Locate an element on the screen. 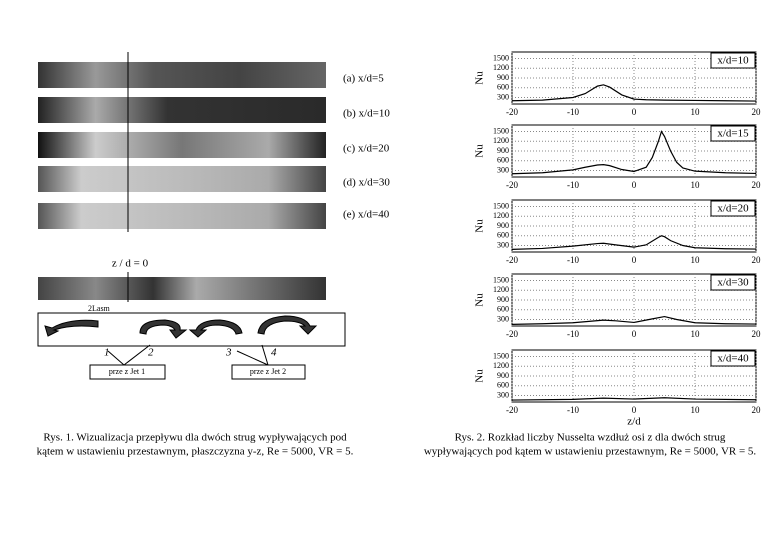 This screenshot has width=780, height=540. image-label: (a) x/d=5 is located at coordinates (363, 79).